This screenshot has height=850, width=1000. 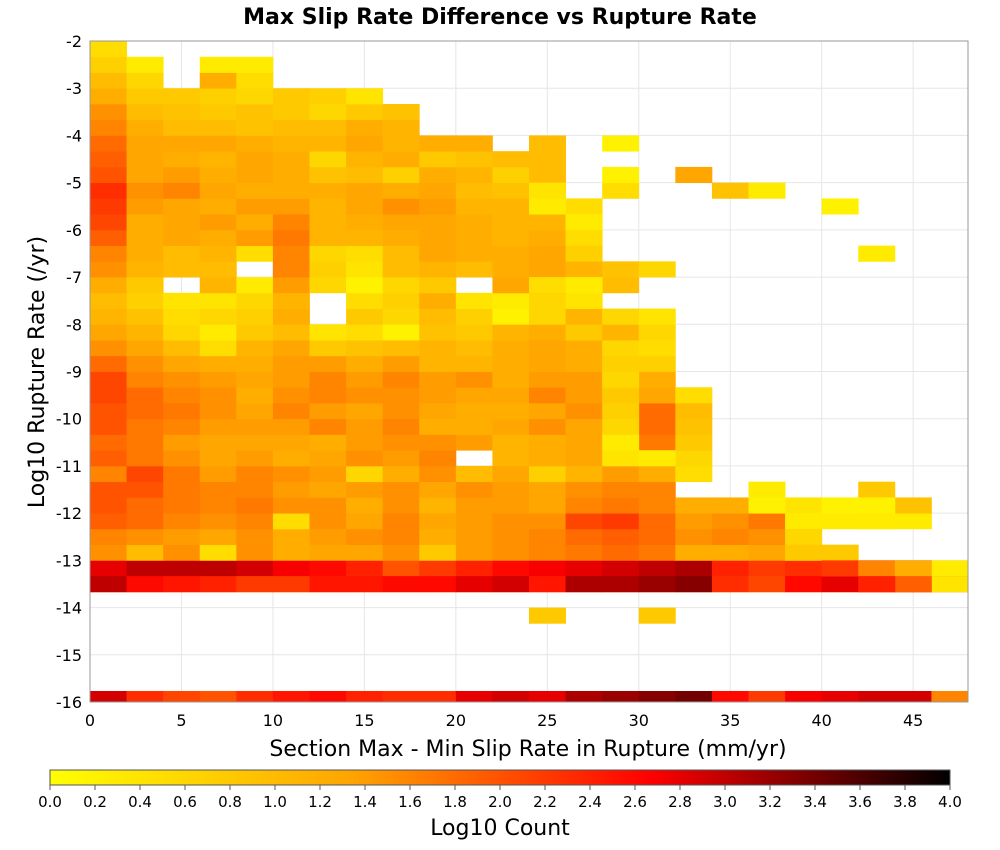 I want to click on y-tick-label: -12, so click(x=69, y=513).